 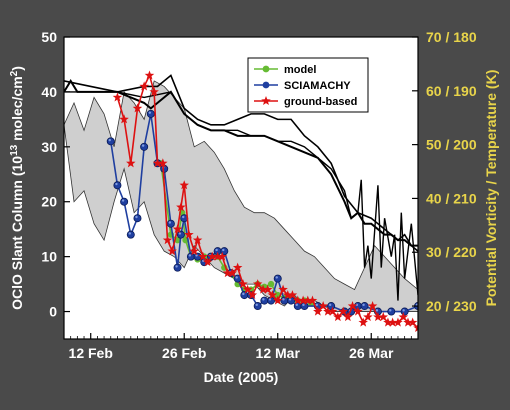 What do you see at coordinates (317, 86) in the screenshot?
I see `legend-label: SCIAMACHY` at bounding box center [317, 86].